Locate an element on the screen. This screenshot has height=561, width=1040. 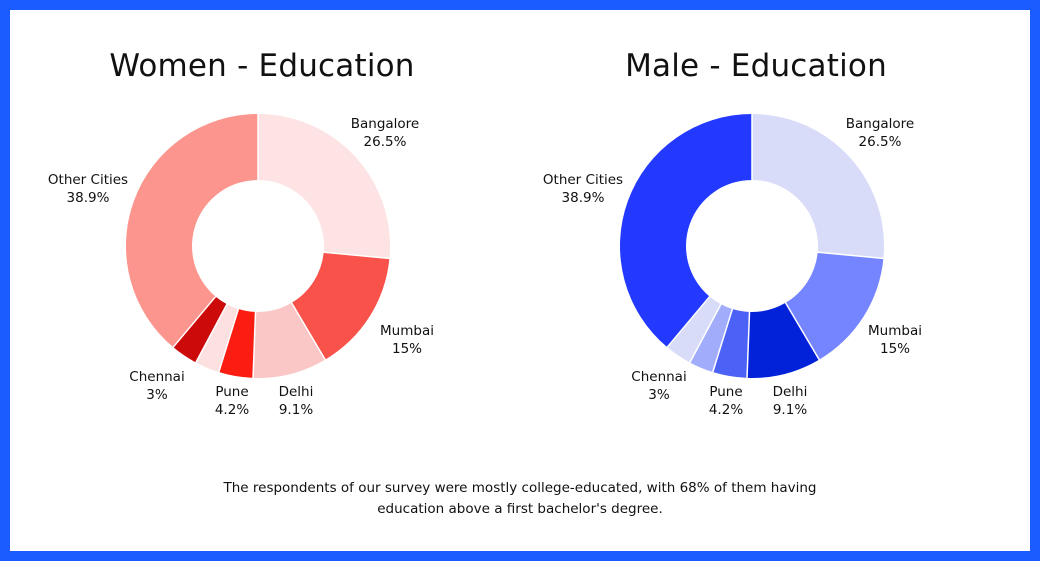
women-education-title: Women - Education is located at coordinates (262, 66).